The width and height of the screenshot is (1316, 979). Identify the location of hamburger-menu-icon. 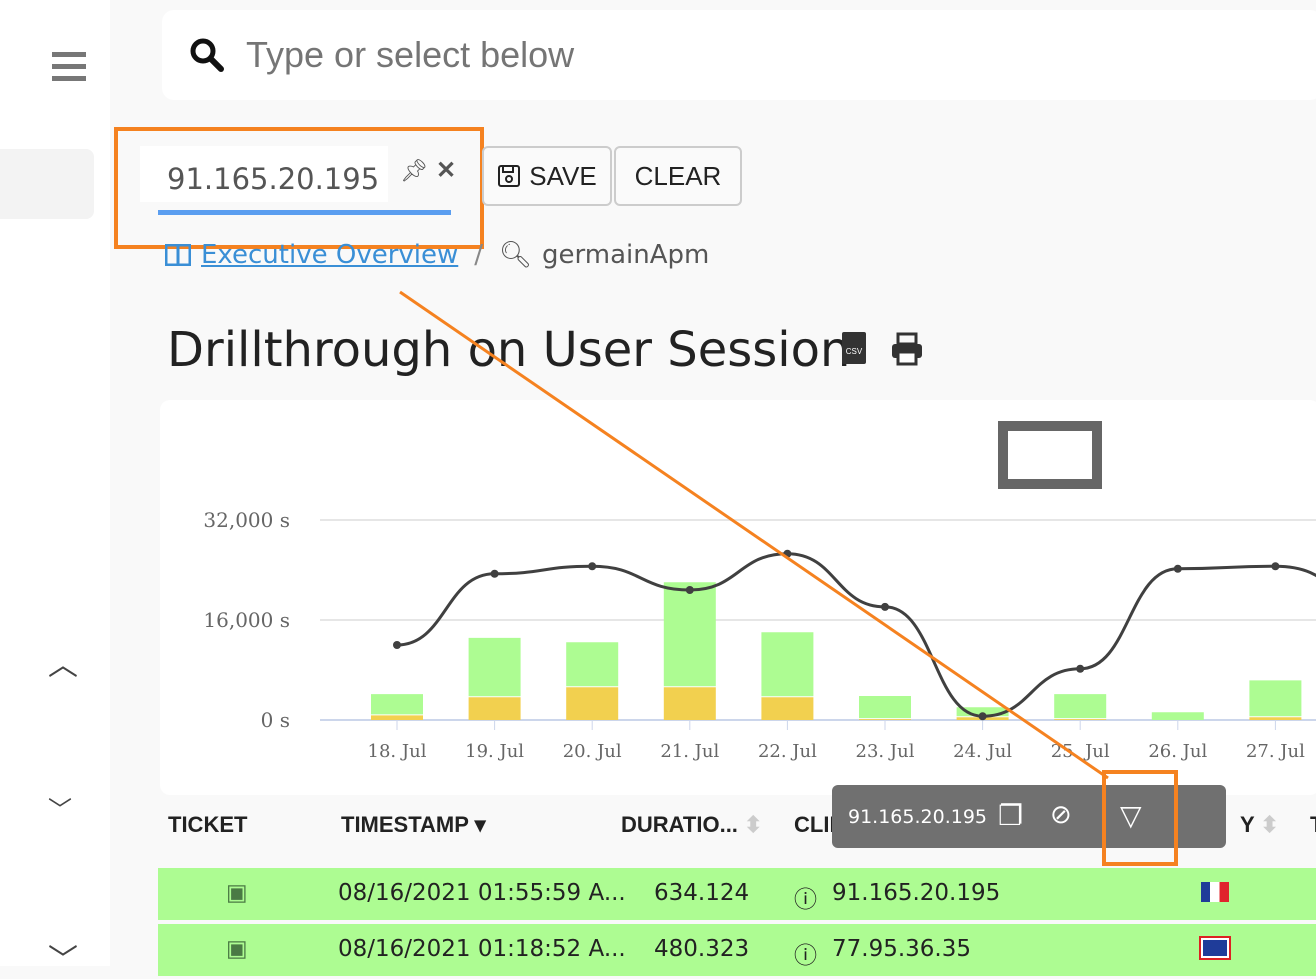
(69, 70).